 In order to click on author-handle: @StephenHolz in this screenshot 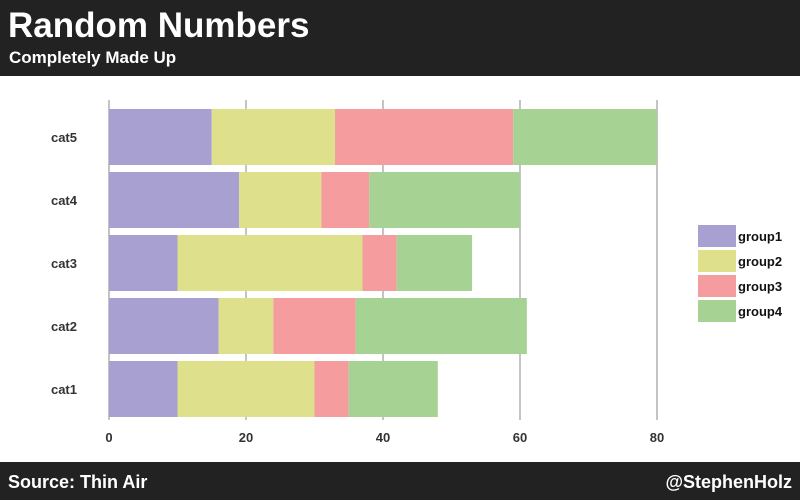, I will do `click(728, 482)`.